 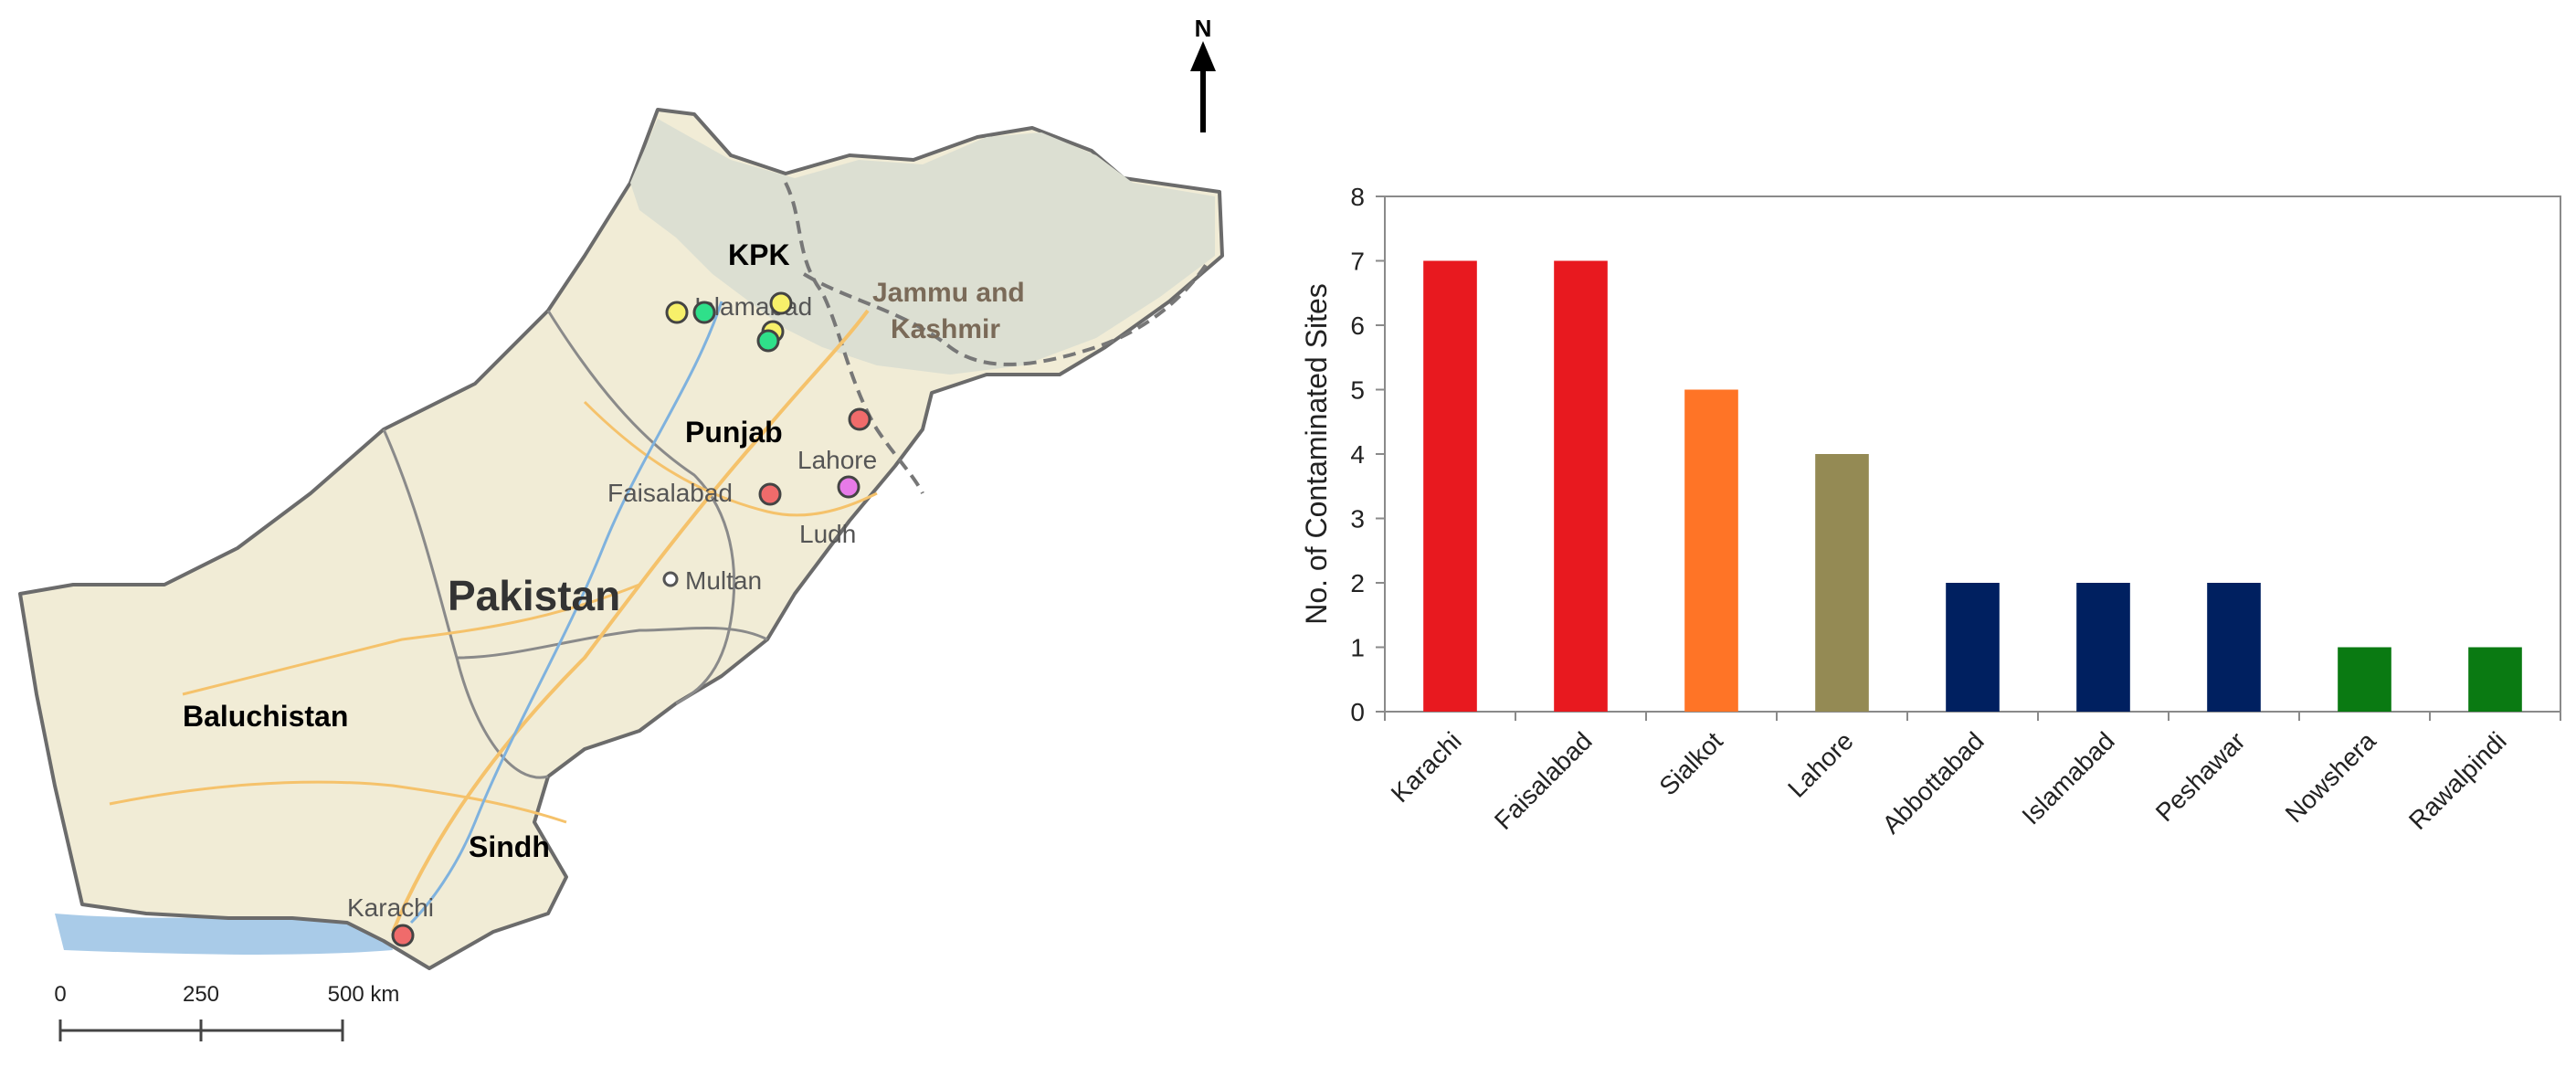 I want to click on x-tick-label: Rawalpindi, so click(x=2457, y=780).